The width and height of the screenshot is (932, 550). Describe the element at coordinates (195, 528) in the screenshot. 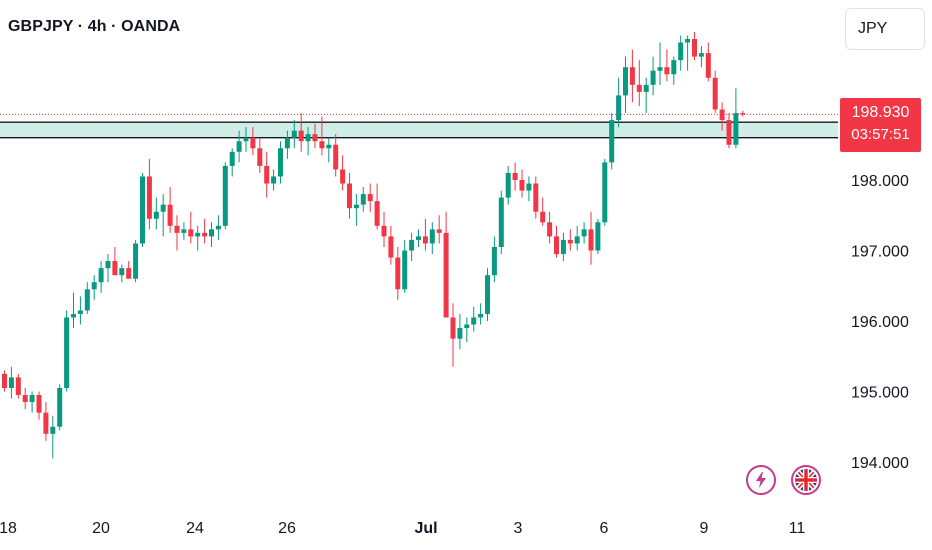

I see `time-tick-label: 24` at that location.